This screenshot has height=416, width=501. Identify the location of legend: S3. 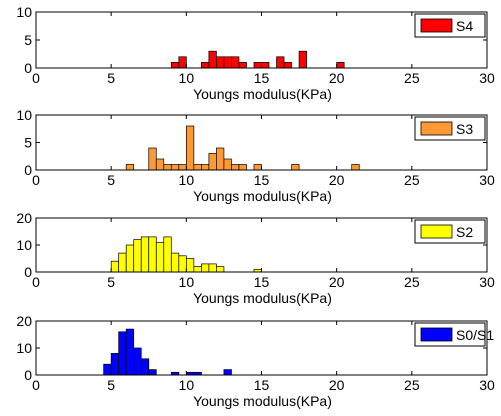
(450, 128).